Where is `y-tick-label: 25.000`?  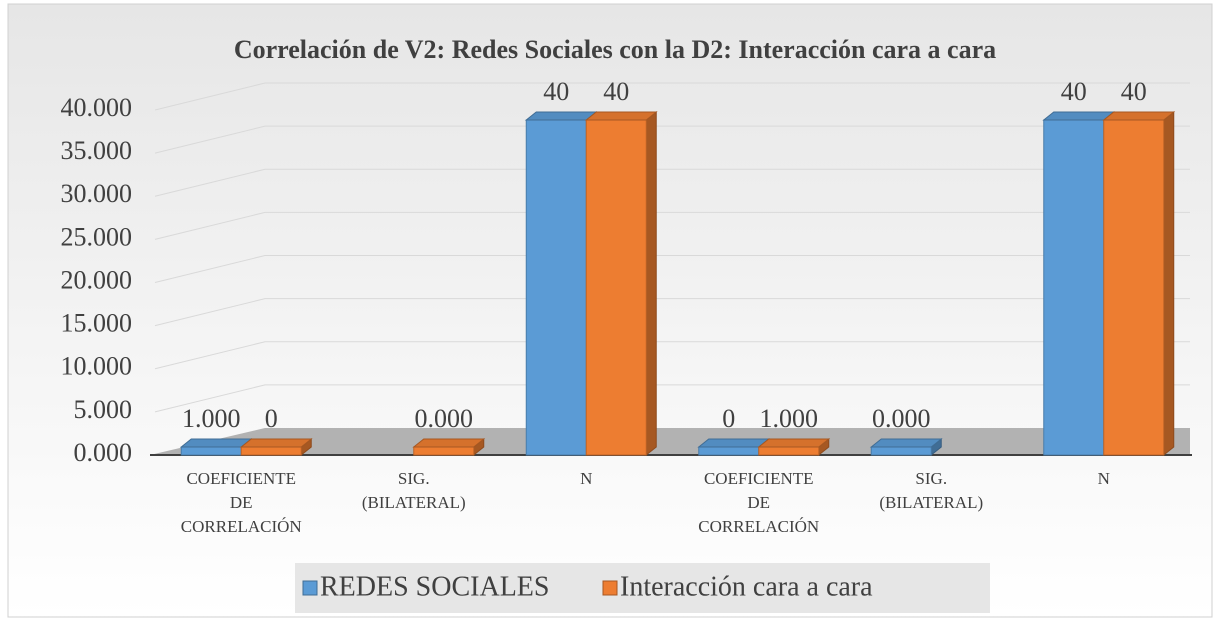
y-tick-label: 25.000 is located at coordinates (97, 236).